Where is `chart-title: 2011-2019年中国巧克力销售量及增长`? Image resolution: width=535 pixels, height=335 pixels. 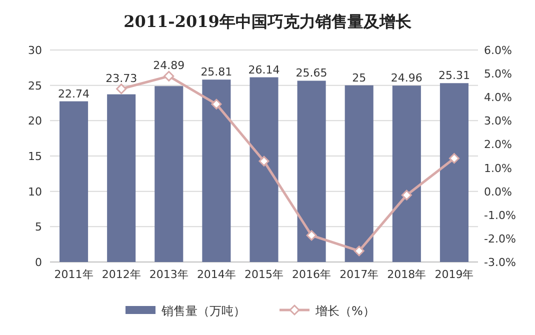 chart-title: 2011-2019年中国巧克力销售量及增长 is located at coordinates (268, 21).